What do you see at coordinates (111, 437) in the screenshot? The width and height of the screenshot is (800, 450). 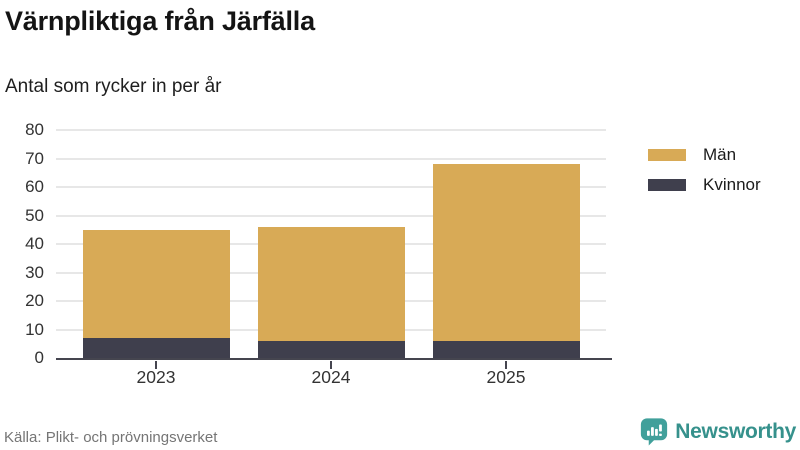 I see `source-note: Källa: Plikt- och prövningsverket` at bounding box center [111, 437].